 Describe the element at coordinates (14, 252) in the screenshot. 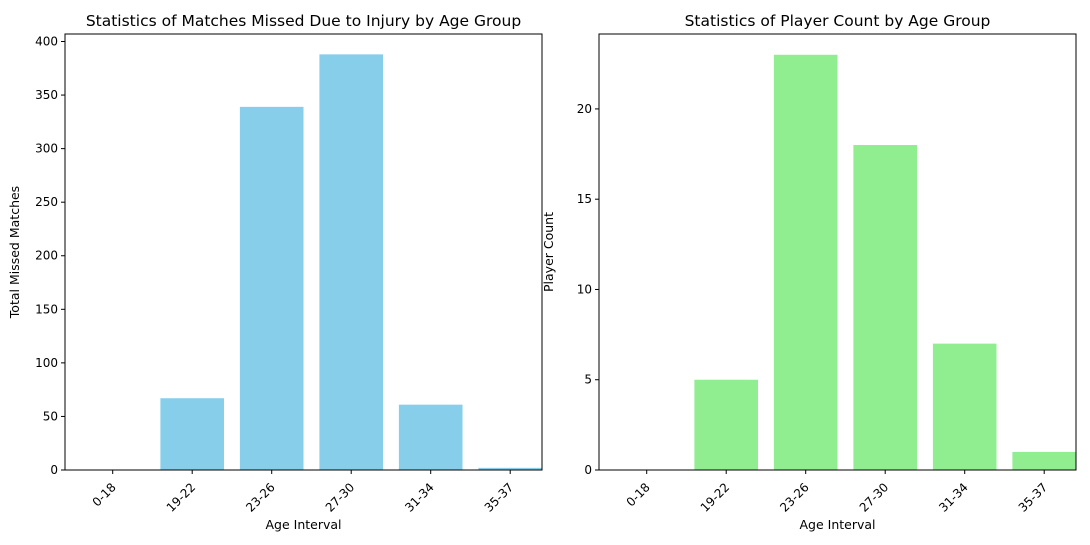

I see `y-axis-label: Total Missed Matches` at that location.